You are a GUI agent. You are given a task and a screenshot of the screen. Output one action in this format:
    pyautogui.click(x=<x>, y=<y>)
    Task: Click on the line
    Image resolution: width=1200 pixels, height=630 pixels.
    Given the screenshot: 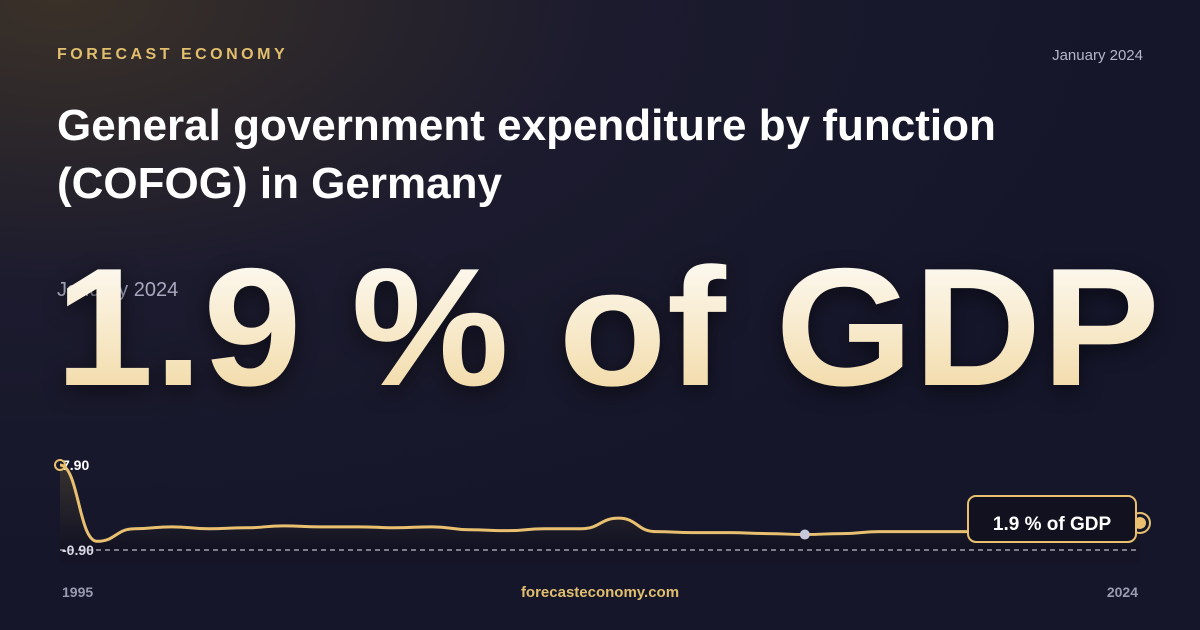 What is the action you would take?
    pyautogui.click(x=600, y=503)
    